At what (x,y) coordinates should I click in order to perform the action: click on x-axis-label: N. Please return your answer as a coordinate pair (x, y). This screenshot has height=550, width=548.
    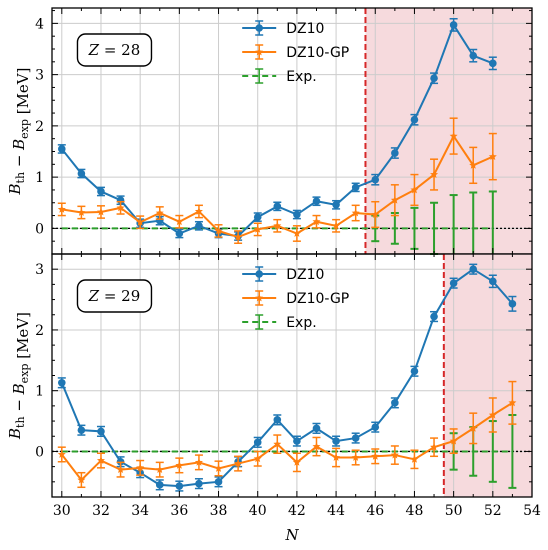
    Looking at the image, I should click on (291, 535).